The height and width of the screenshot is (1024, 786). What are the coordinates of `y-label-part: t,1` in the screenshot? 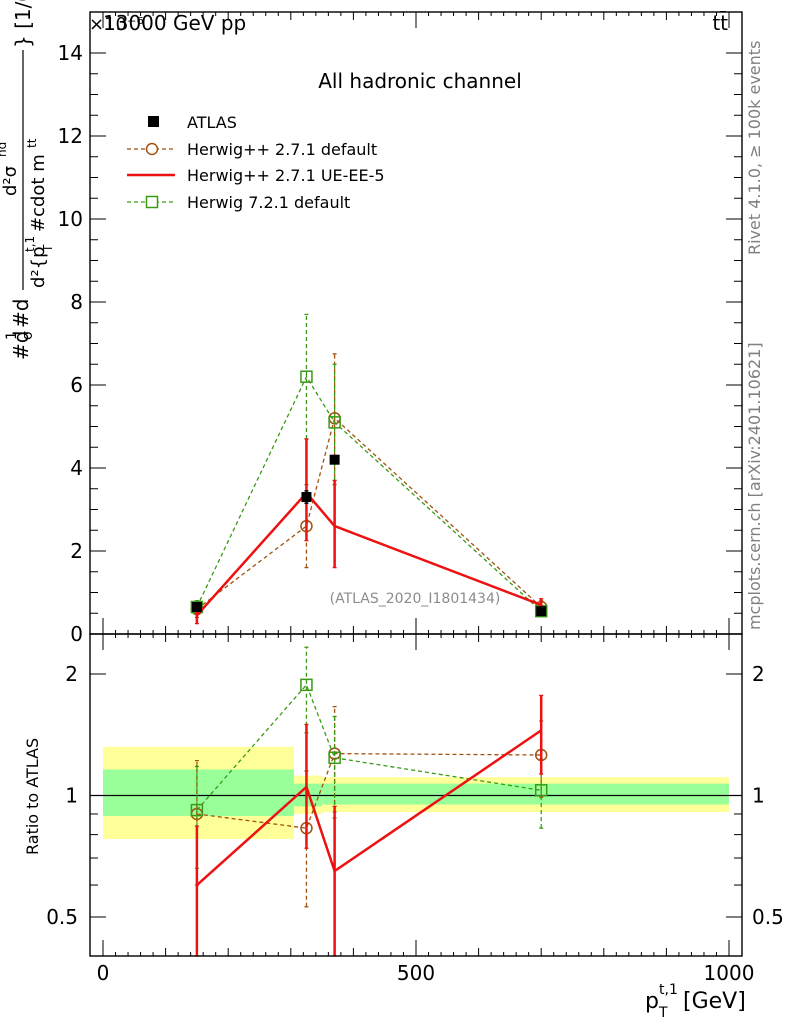 It's located at (30, 244).